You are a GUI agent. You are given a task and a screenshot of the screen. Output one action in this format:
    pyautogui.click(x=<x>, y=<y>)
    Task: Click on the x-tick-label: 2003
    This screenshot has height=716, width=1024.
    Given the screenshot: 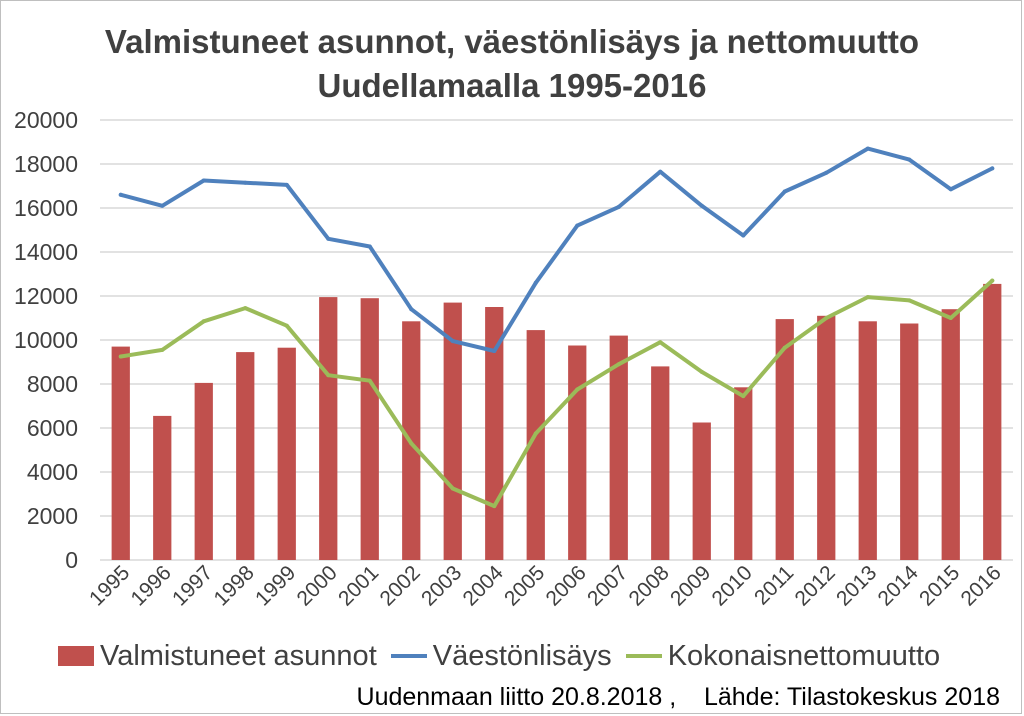 What is the action you would take?
    pyautogui.click(x=441, y=585)
    